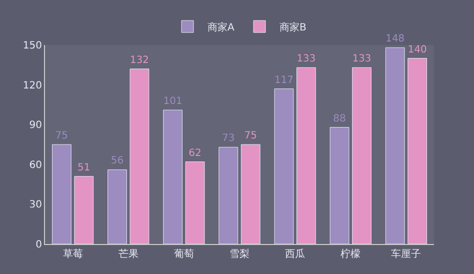  I want to click on x-tick-label: 西瓜, so click(295, 254).